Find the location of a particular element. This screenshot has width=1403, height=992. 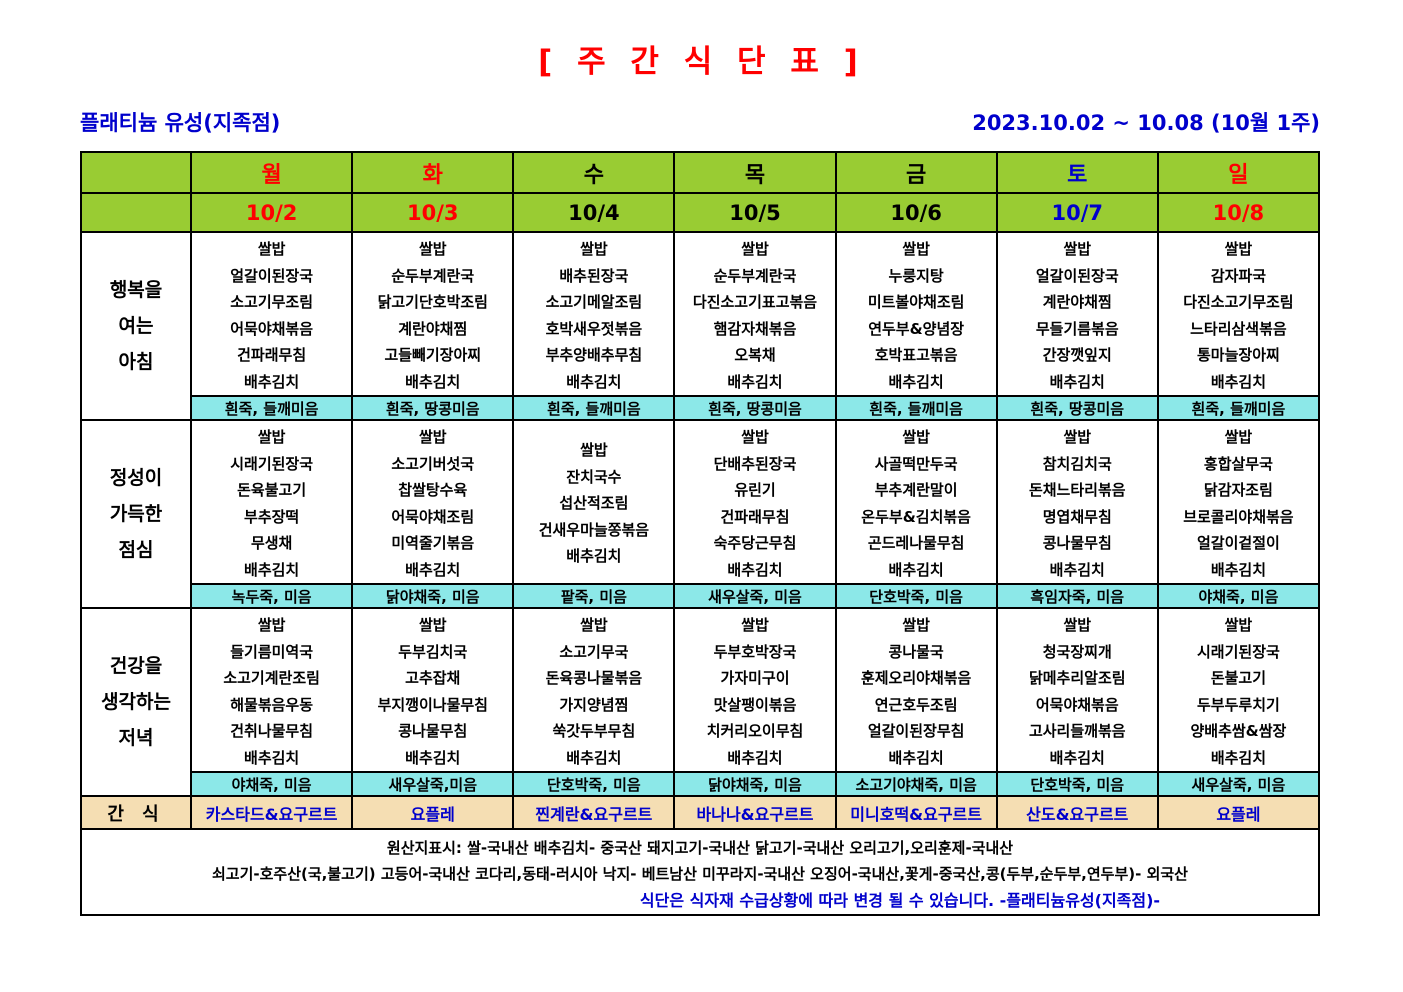

menu-item: 호박표고볶음 is located at coordinates (916, 355).